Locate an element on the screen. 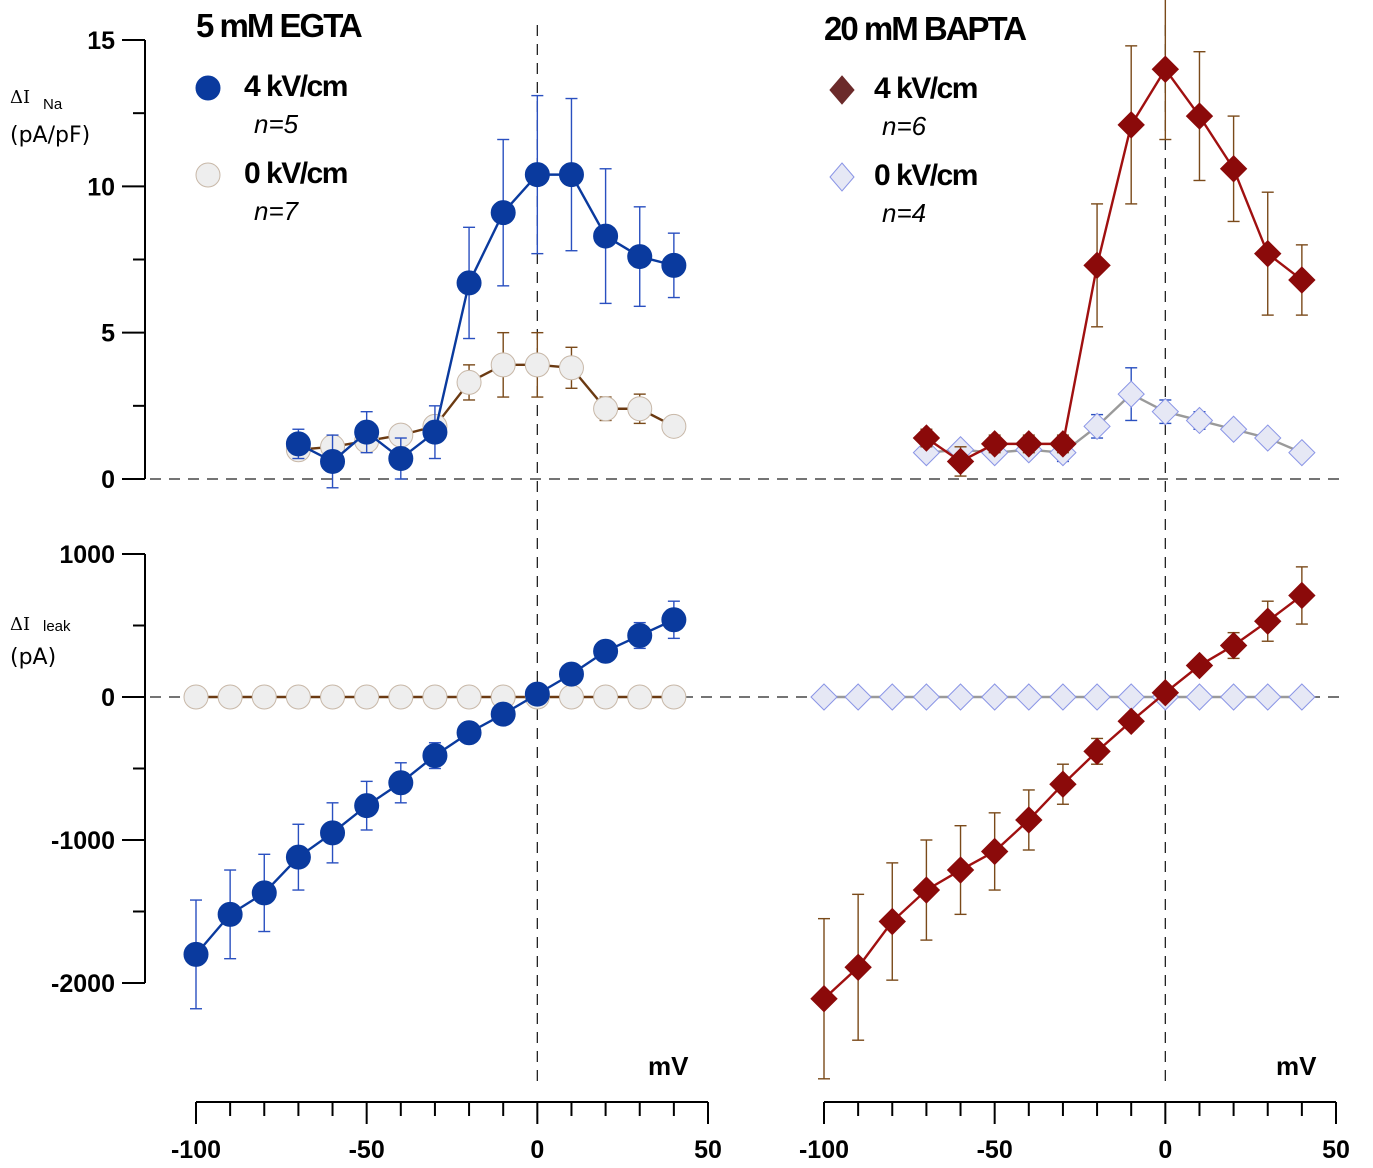 The width and height of the screenshot is (1373, 1168). right-legend: 4 kV/cm n=6 0 kV/cm n=4 is located at coordinates (903, 150).